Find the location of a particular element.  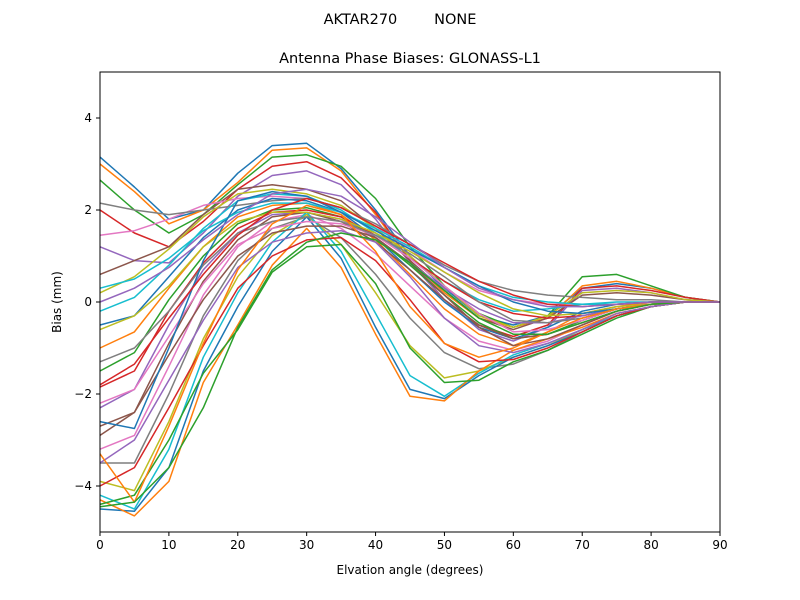

x-tick-label: 90 is located at coordinates (719, 545).